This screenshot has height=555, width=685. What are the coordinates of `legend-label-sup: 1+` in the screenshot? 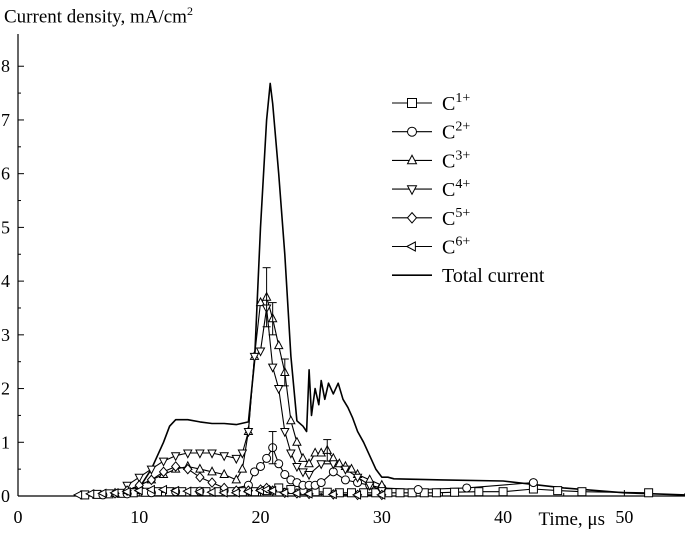 It's located at (462, 98).